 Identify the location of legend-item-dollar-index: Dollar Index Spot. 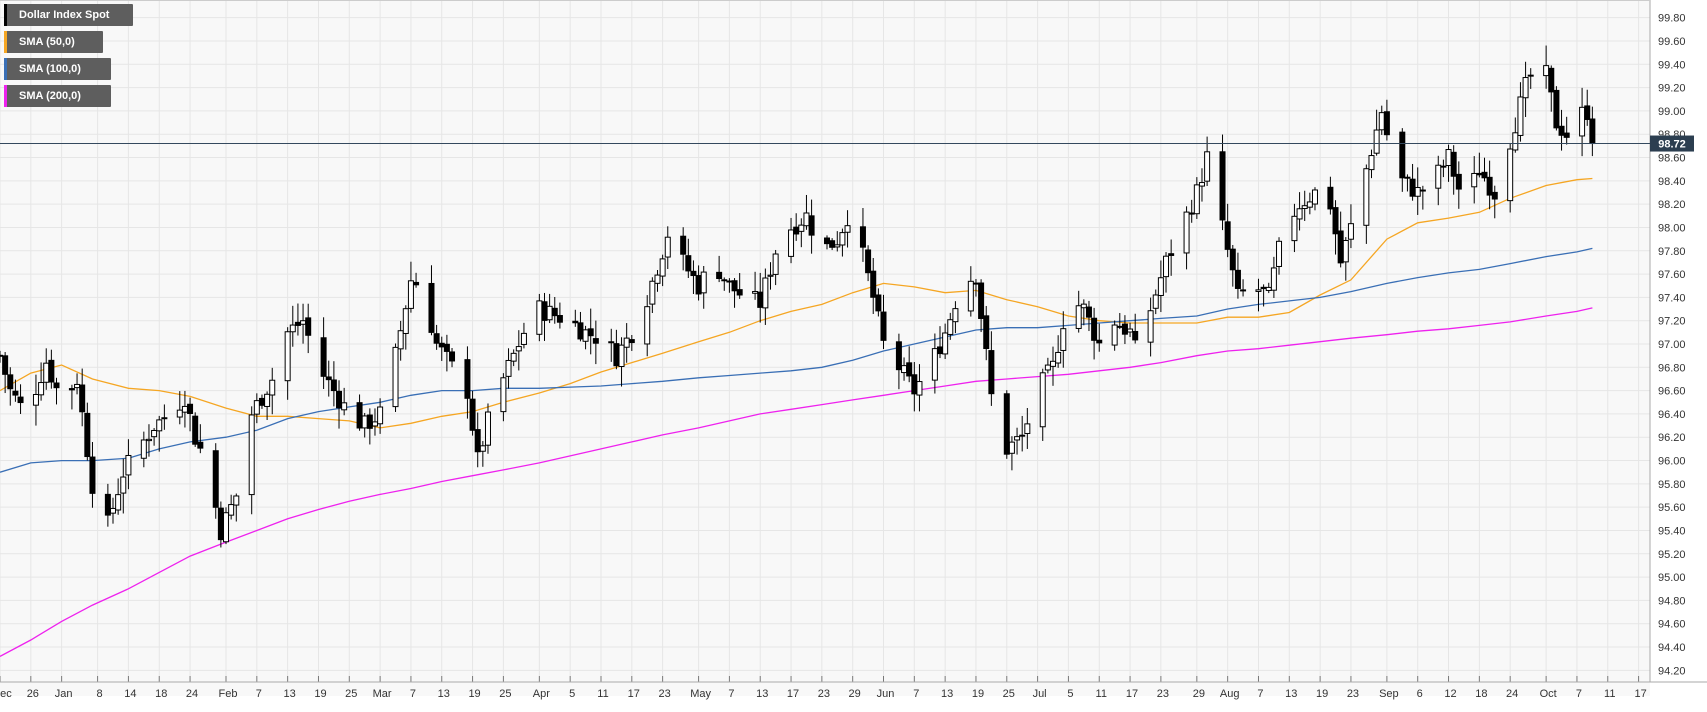
(68, 15).